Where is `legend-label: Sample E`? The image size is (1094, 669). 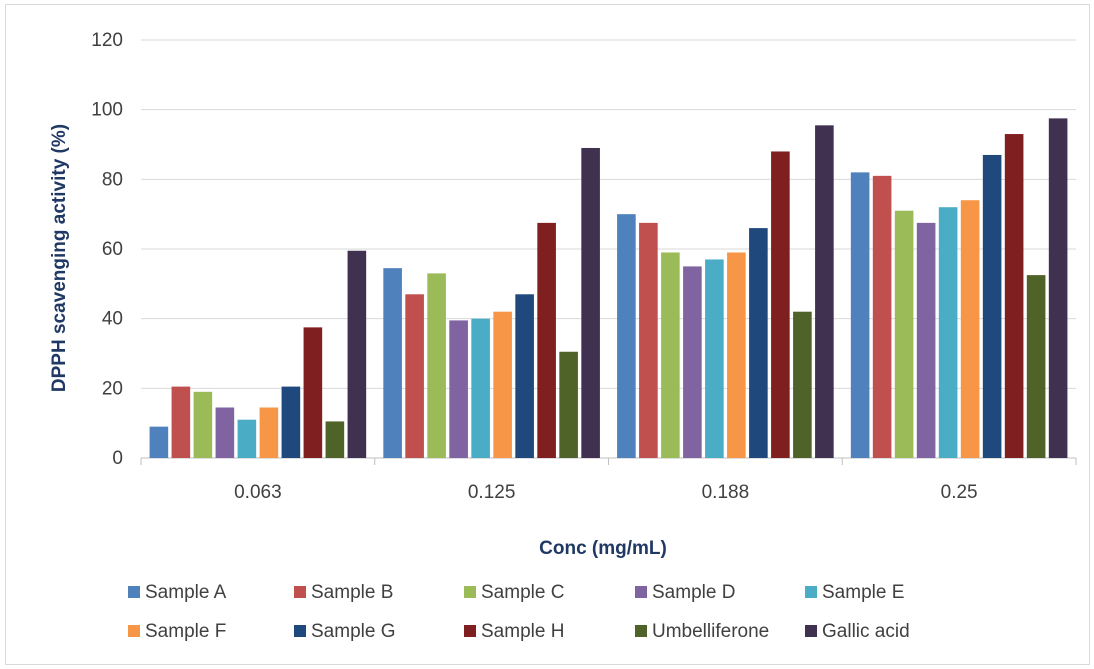
legend-label: Sample E is located at coordinates (863, 592).